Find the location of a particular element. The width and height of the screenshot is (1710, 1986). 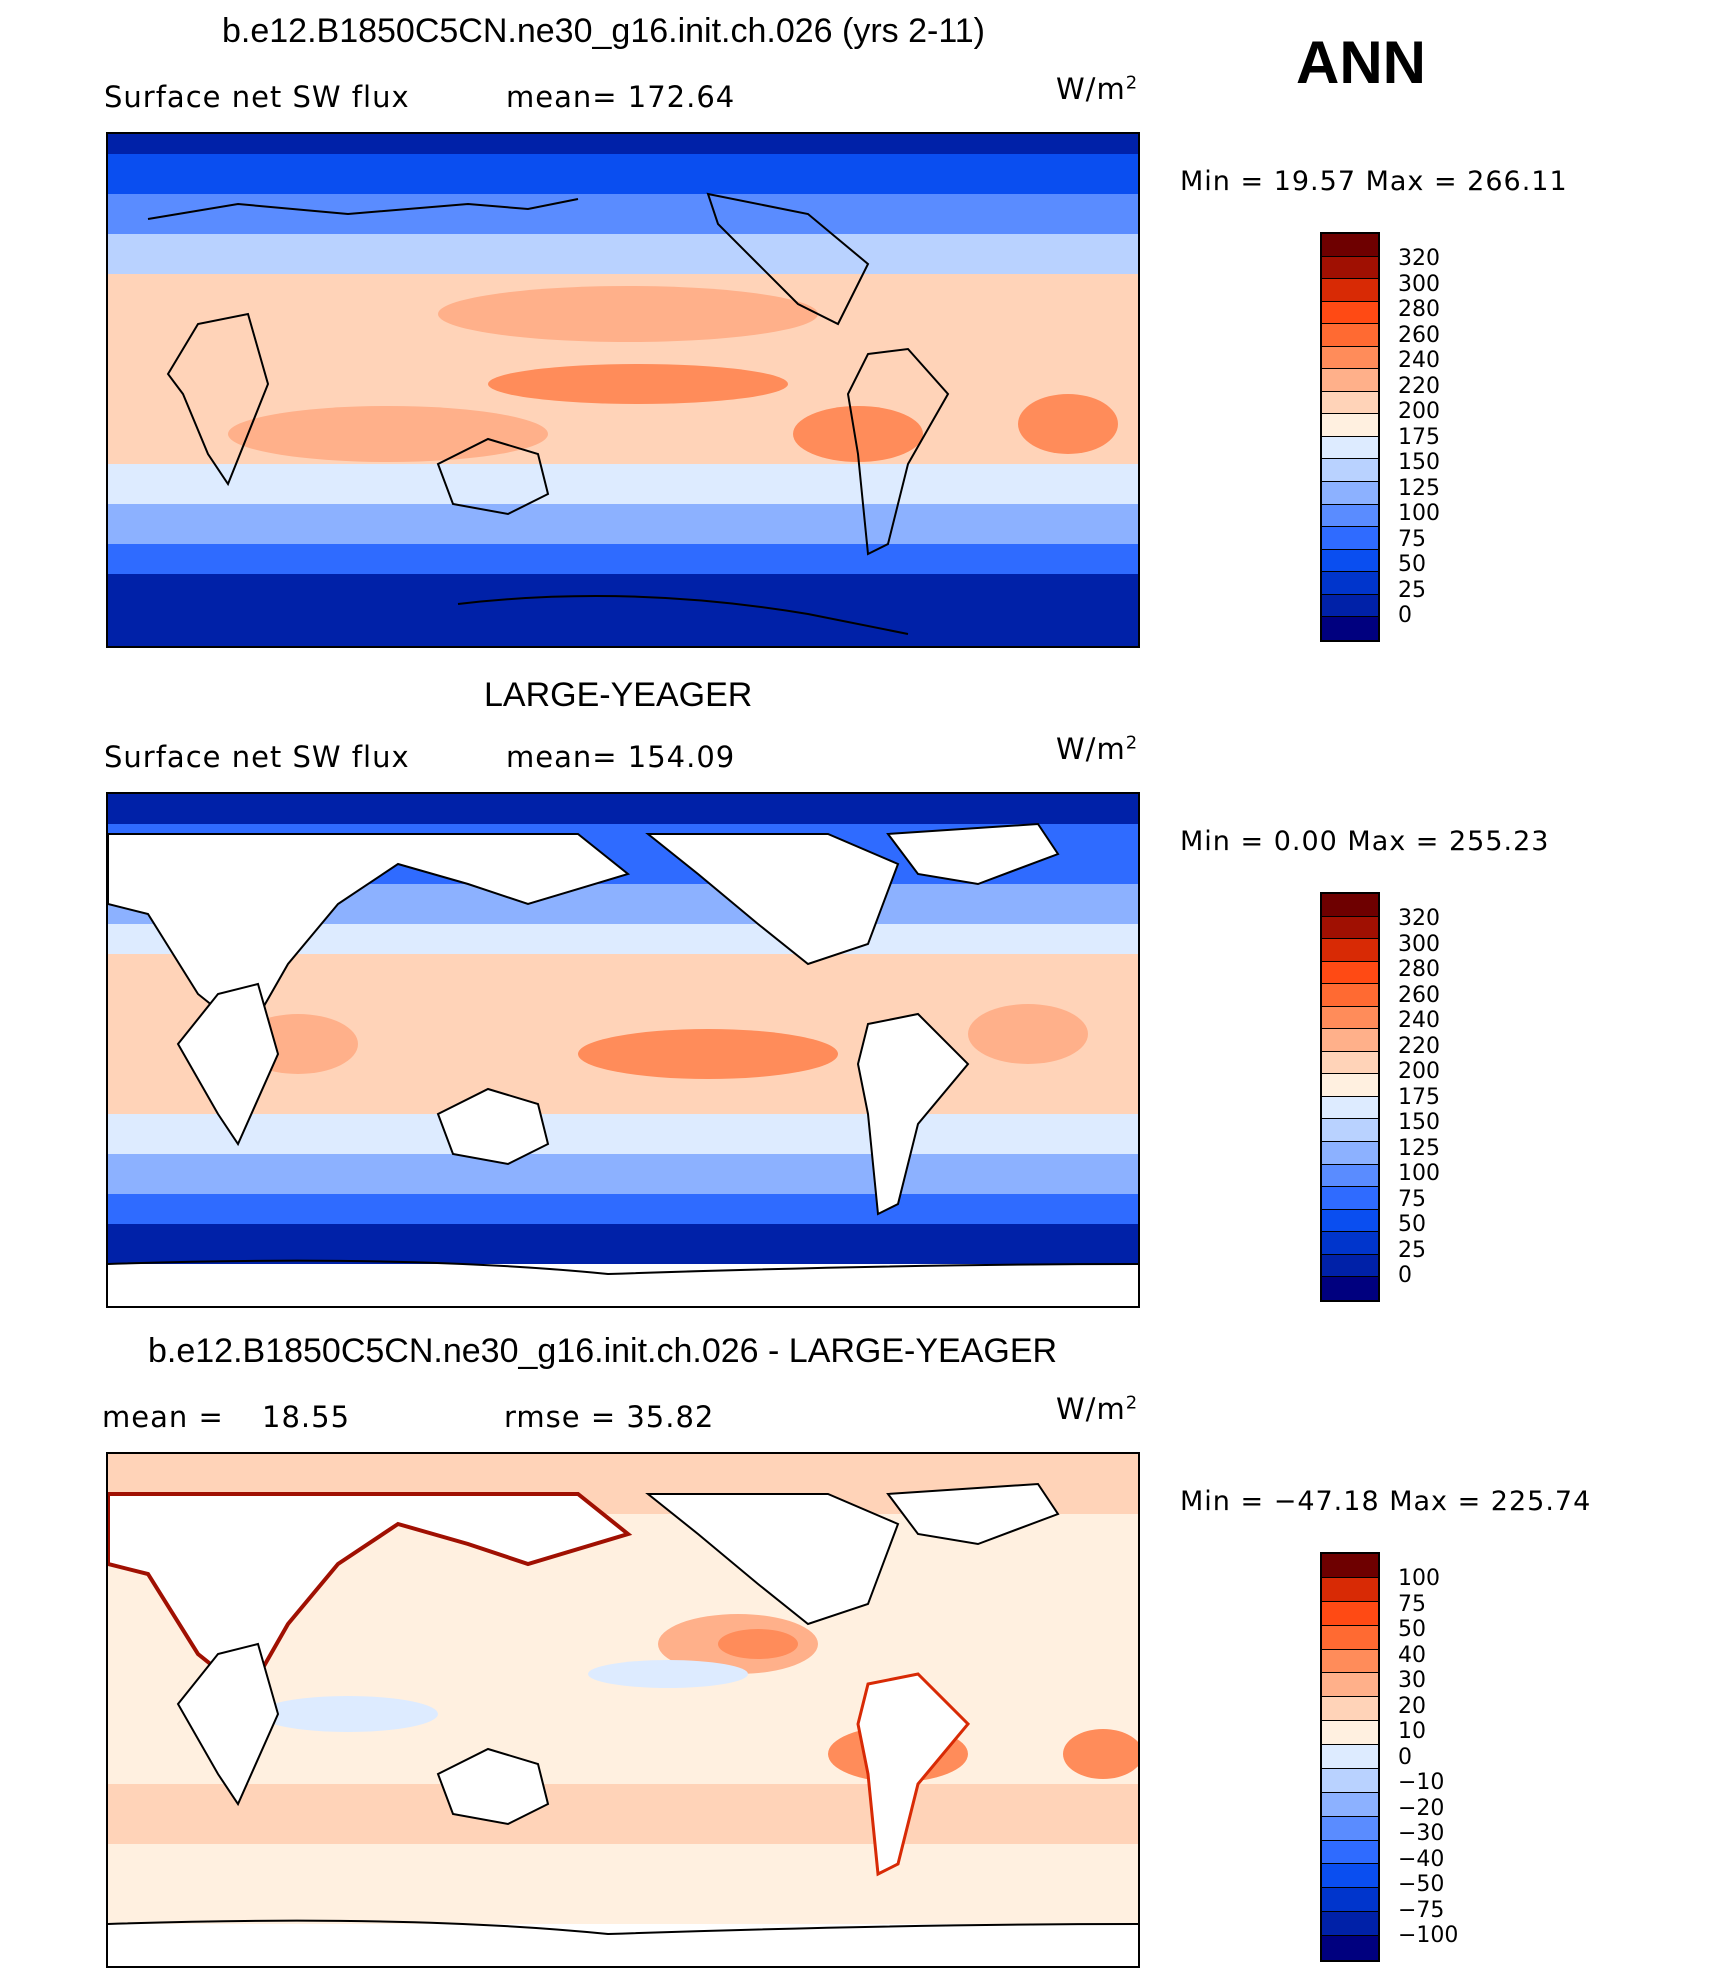

colorbar-label: 20 is located at coordinates (1412, 1706).